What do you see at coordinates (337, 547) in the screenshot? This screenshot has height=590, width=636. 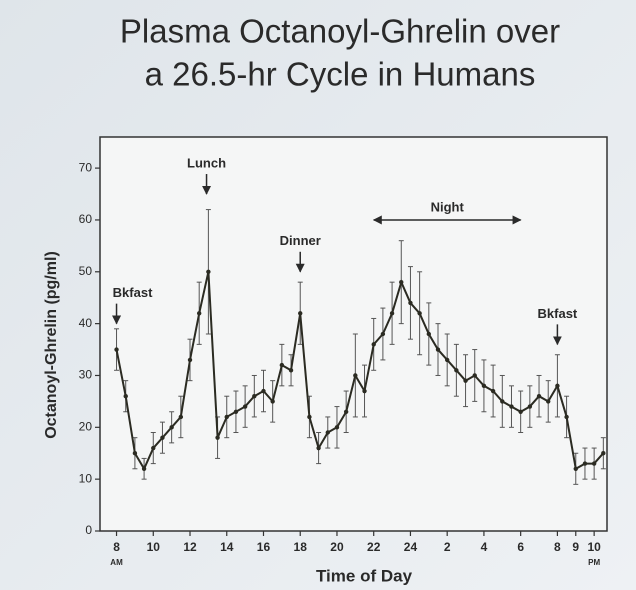 I see `x-tick-label: 20` at bounding box center [337, 547].